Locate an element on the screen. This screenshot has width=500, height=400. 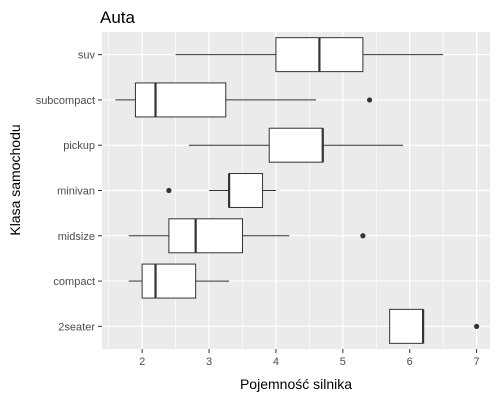
y-tick-label: minivan is located at coordinates (76, 192).